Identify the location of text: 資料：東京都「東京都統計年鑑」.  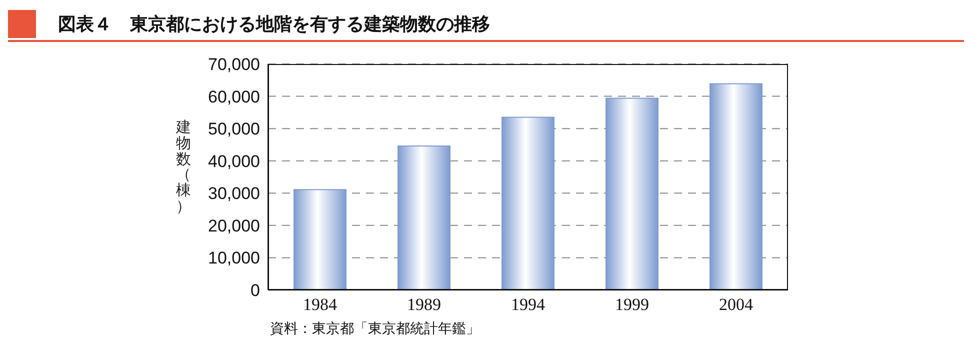
(375, 329).